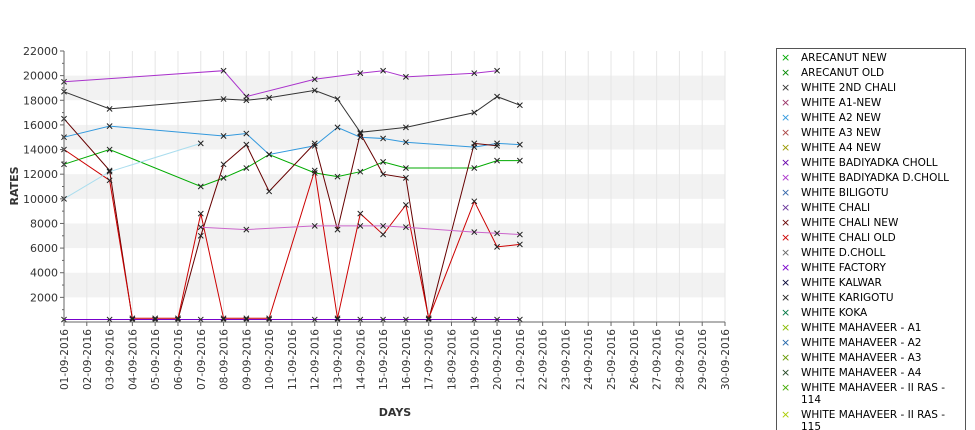 This screenshot has height=430, width=975. Describe the element at coordinates (407, 359) in the screenshot. I see `x-tick-label: 16-09-2016` at that location.